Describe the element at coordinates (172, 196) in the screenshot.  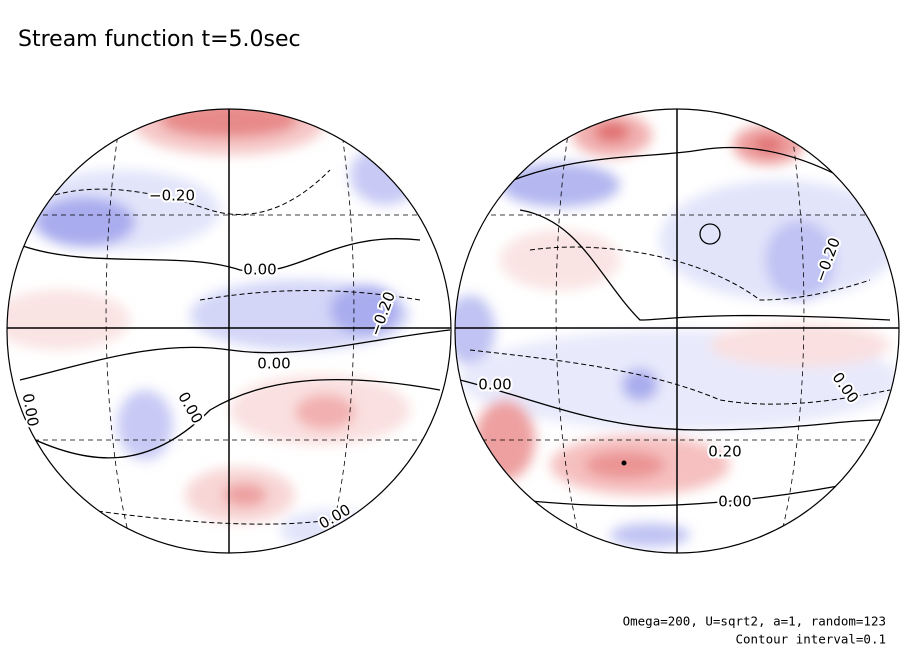
I see `contour-label: −0.20` at that location.